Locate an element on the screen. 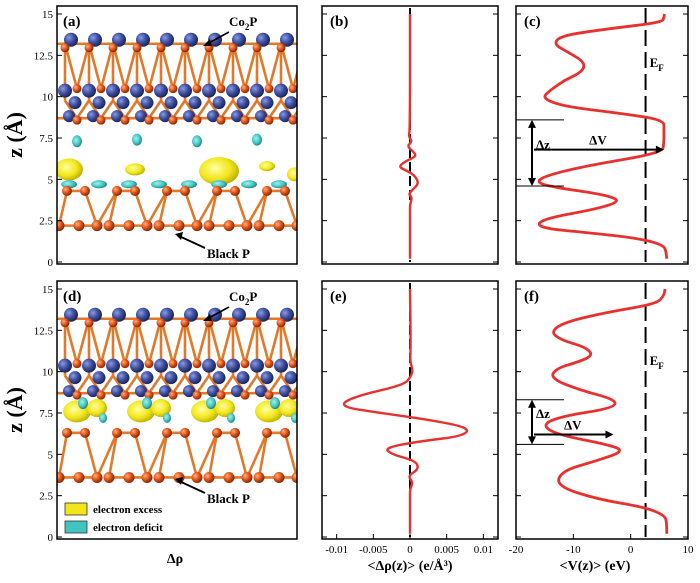 This screenshot has width=700, height=583. y-tick-label-a-1: 2.5 is located at coordinates (46, 222).